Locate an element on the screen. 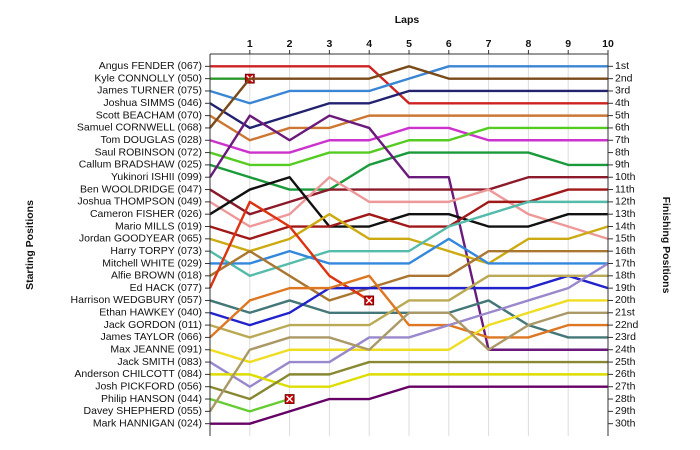 Image resolution: width=700 pixels, height=450 pixels. driver-label: Harrison WEDGBURY (057) is located at coordinates (136, 300).